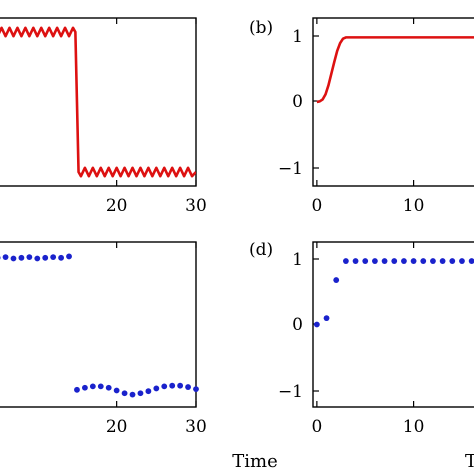 The image size is (474, 474). Describe the element at coordinates (261, 28) in the screenshot. I see `panel-label: (b)` at that location.